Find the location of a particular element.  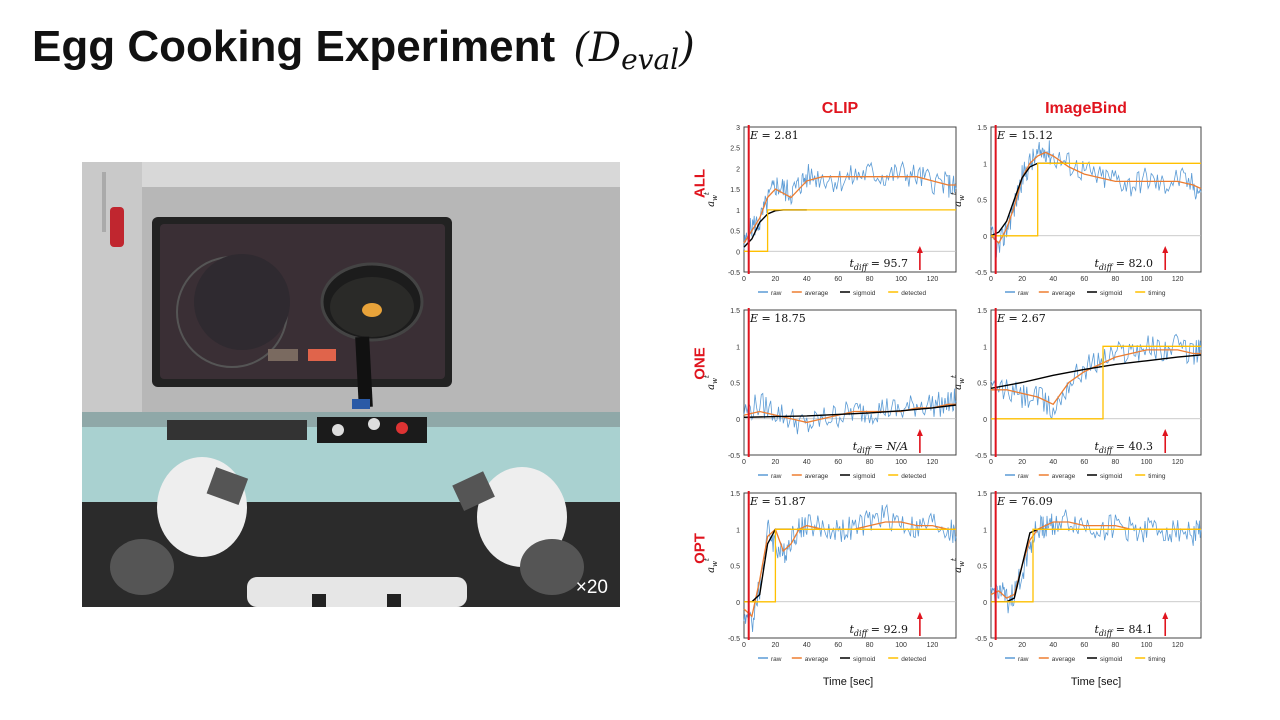

e-value-label: E = 2.81 is located at coordinates (774, 135).